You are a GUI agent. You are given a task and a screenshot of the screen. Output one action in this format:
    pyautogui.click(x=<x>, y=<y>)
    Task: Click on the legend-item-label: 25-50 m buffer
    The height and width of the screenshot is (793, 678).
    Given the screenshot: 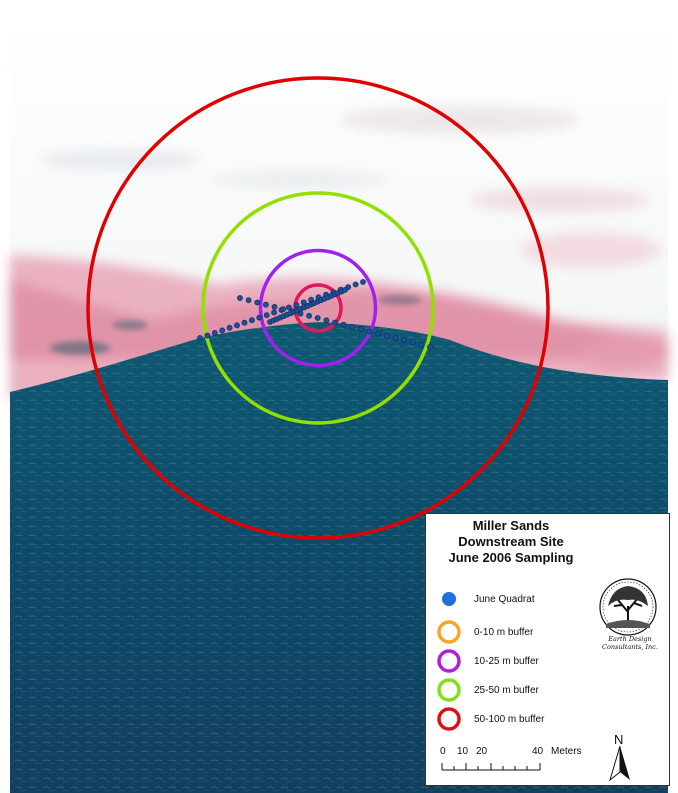 What is the action you would take?
    pyautogui.click(x=506, y=690)
    